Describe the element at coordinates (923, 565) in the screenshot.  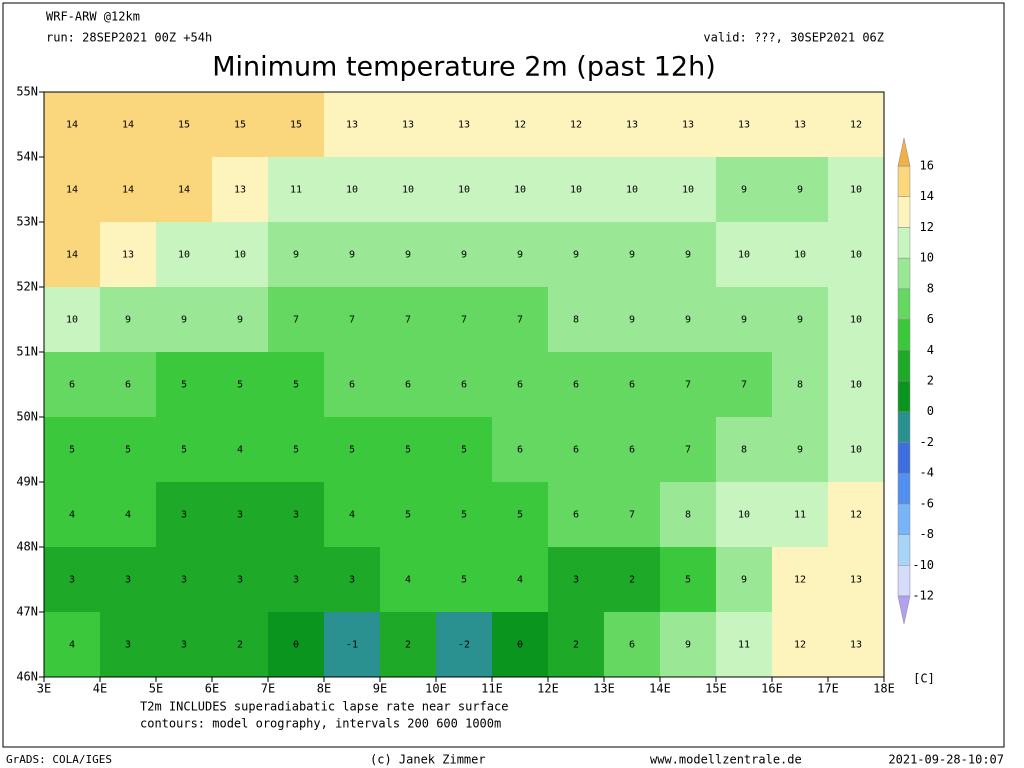
I see `colorbar-label: -10` at that location.